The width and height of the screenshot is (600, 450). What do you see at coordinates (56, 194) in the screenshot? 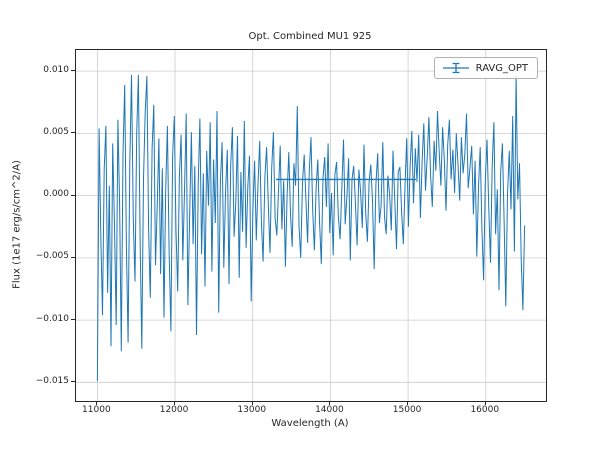
I see `y-tick-label: 0.000` at bounding box center [56, 194].